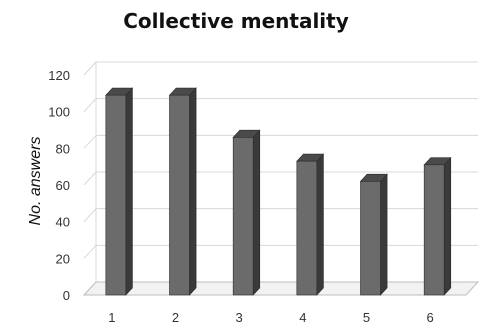 This screenshot has width=496, height=326. What do you see at coordinates (430, 317) in the screenshot?
I see `x-tick-label: 6` at bounding box center [430, 317].